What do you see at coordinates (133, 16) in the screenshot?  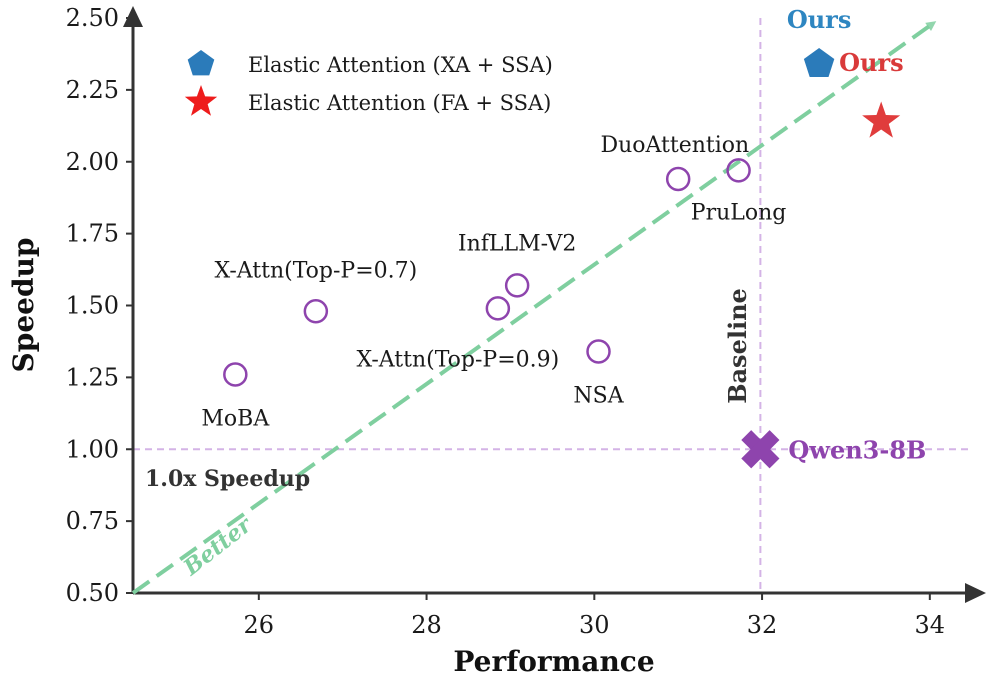 I see `y-axis-arrowhead` at bounding box center [133, 16].